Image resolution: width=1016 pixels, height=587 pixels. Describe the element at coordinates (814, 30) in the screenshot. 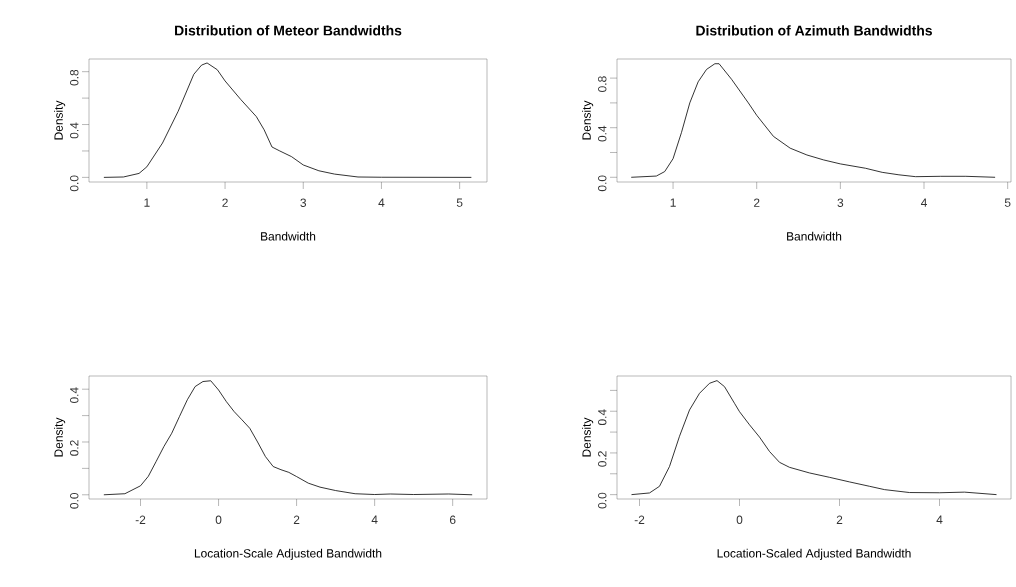

I see `chart-title: Distribution of Azimuth Bandwidths` at that location.